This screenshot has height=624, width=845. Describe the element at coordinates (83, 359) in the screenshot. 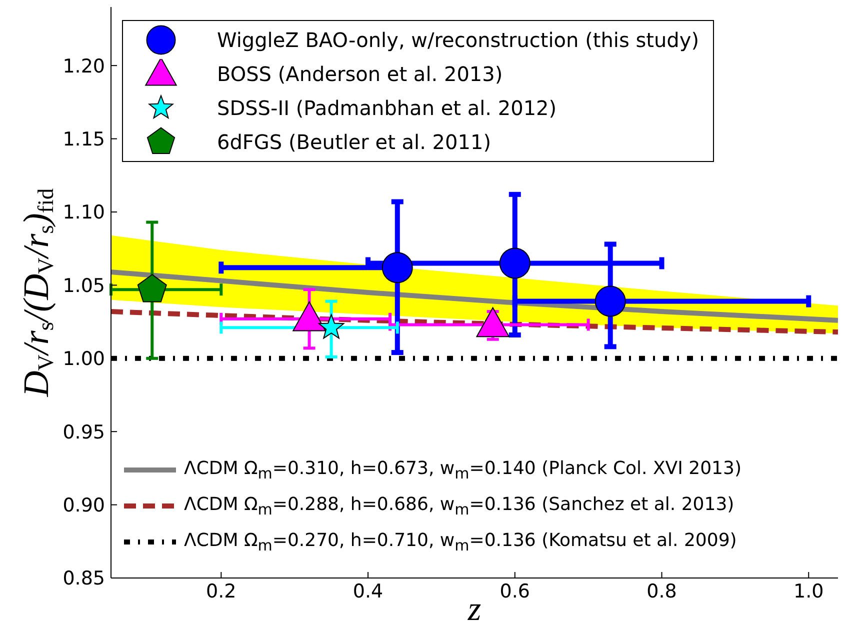

I see `y-tick-label: 1.00` at that location.